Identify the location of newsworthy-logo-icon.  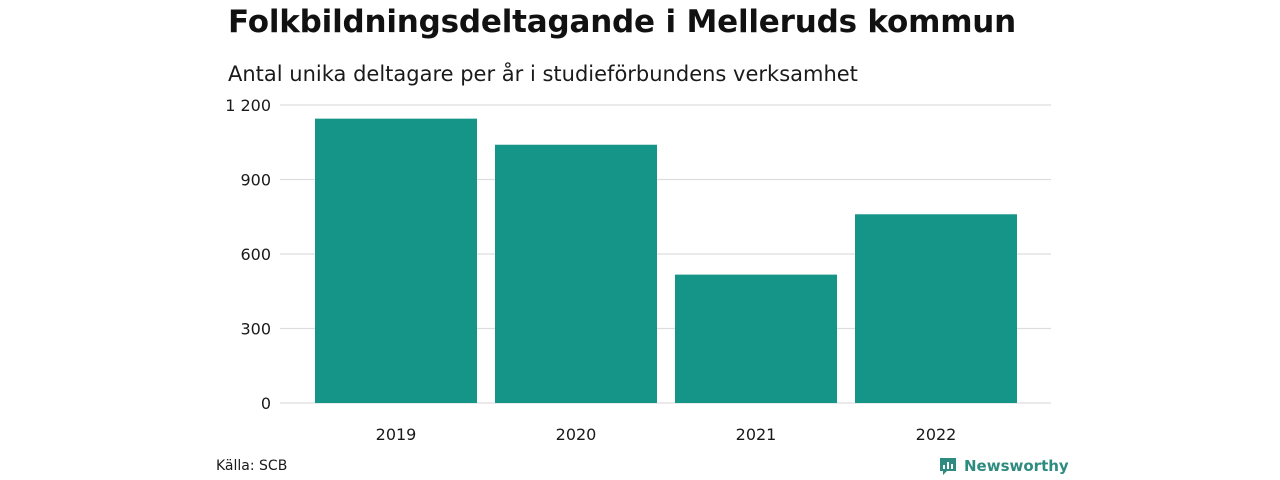
(948, 466).